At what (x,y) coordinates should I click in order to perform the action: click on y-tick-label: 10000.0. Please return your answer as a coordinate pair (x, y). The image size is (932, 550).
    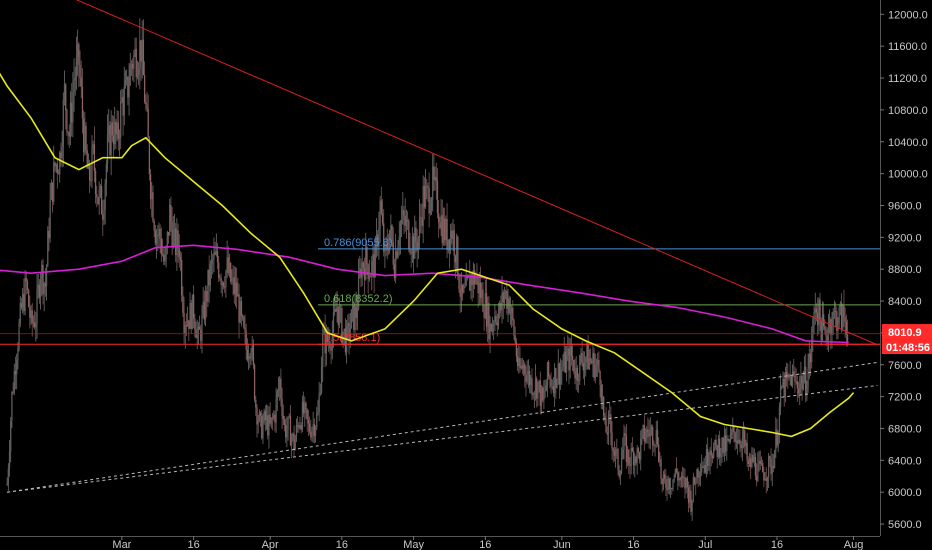
    Looking at the image, I should click on (908, 175).